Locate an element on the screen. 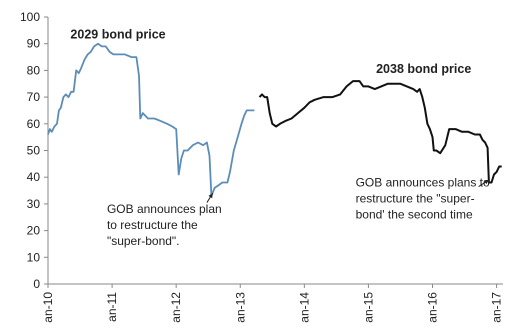 This screenshot has height=333, width=505. annotation-text-2: GOB announces plans to is located at coordinates (423, 183).